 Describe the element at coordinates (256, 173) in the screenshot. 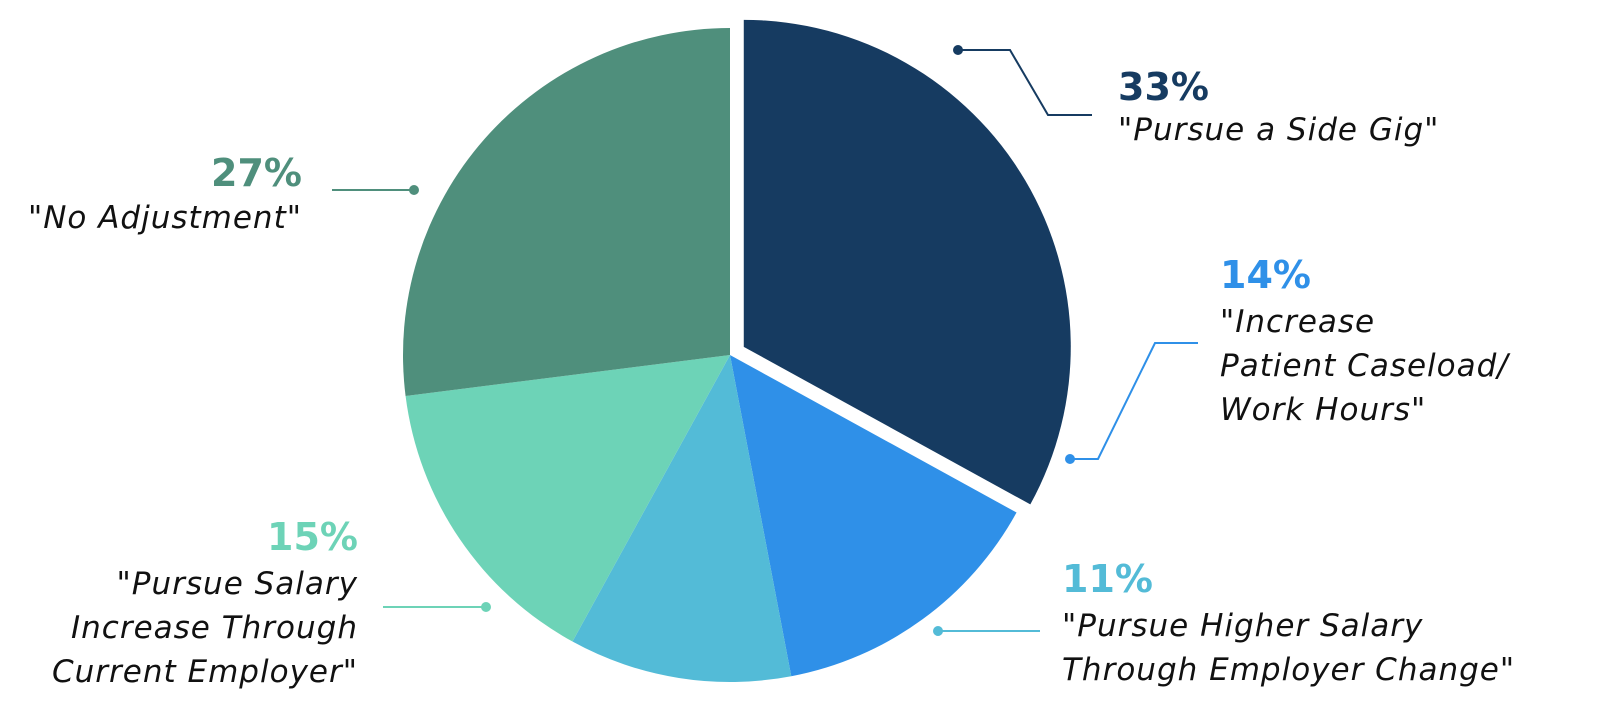

I see `slice-percent-label-5: 27%` at that location.